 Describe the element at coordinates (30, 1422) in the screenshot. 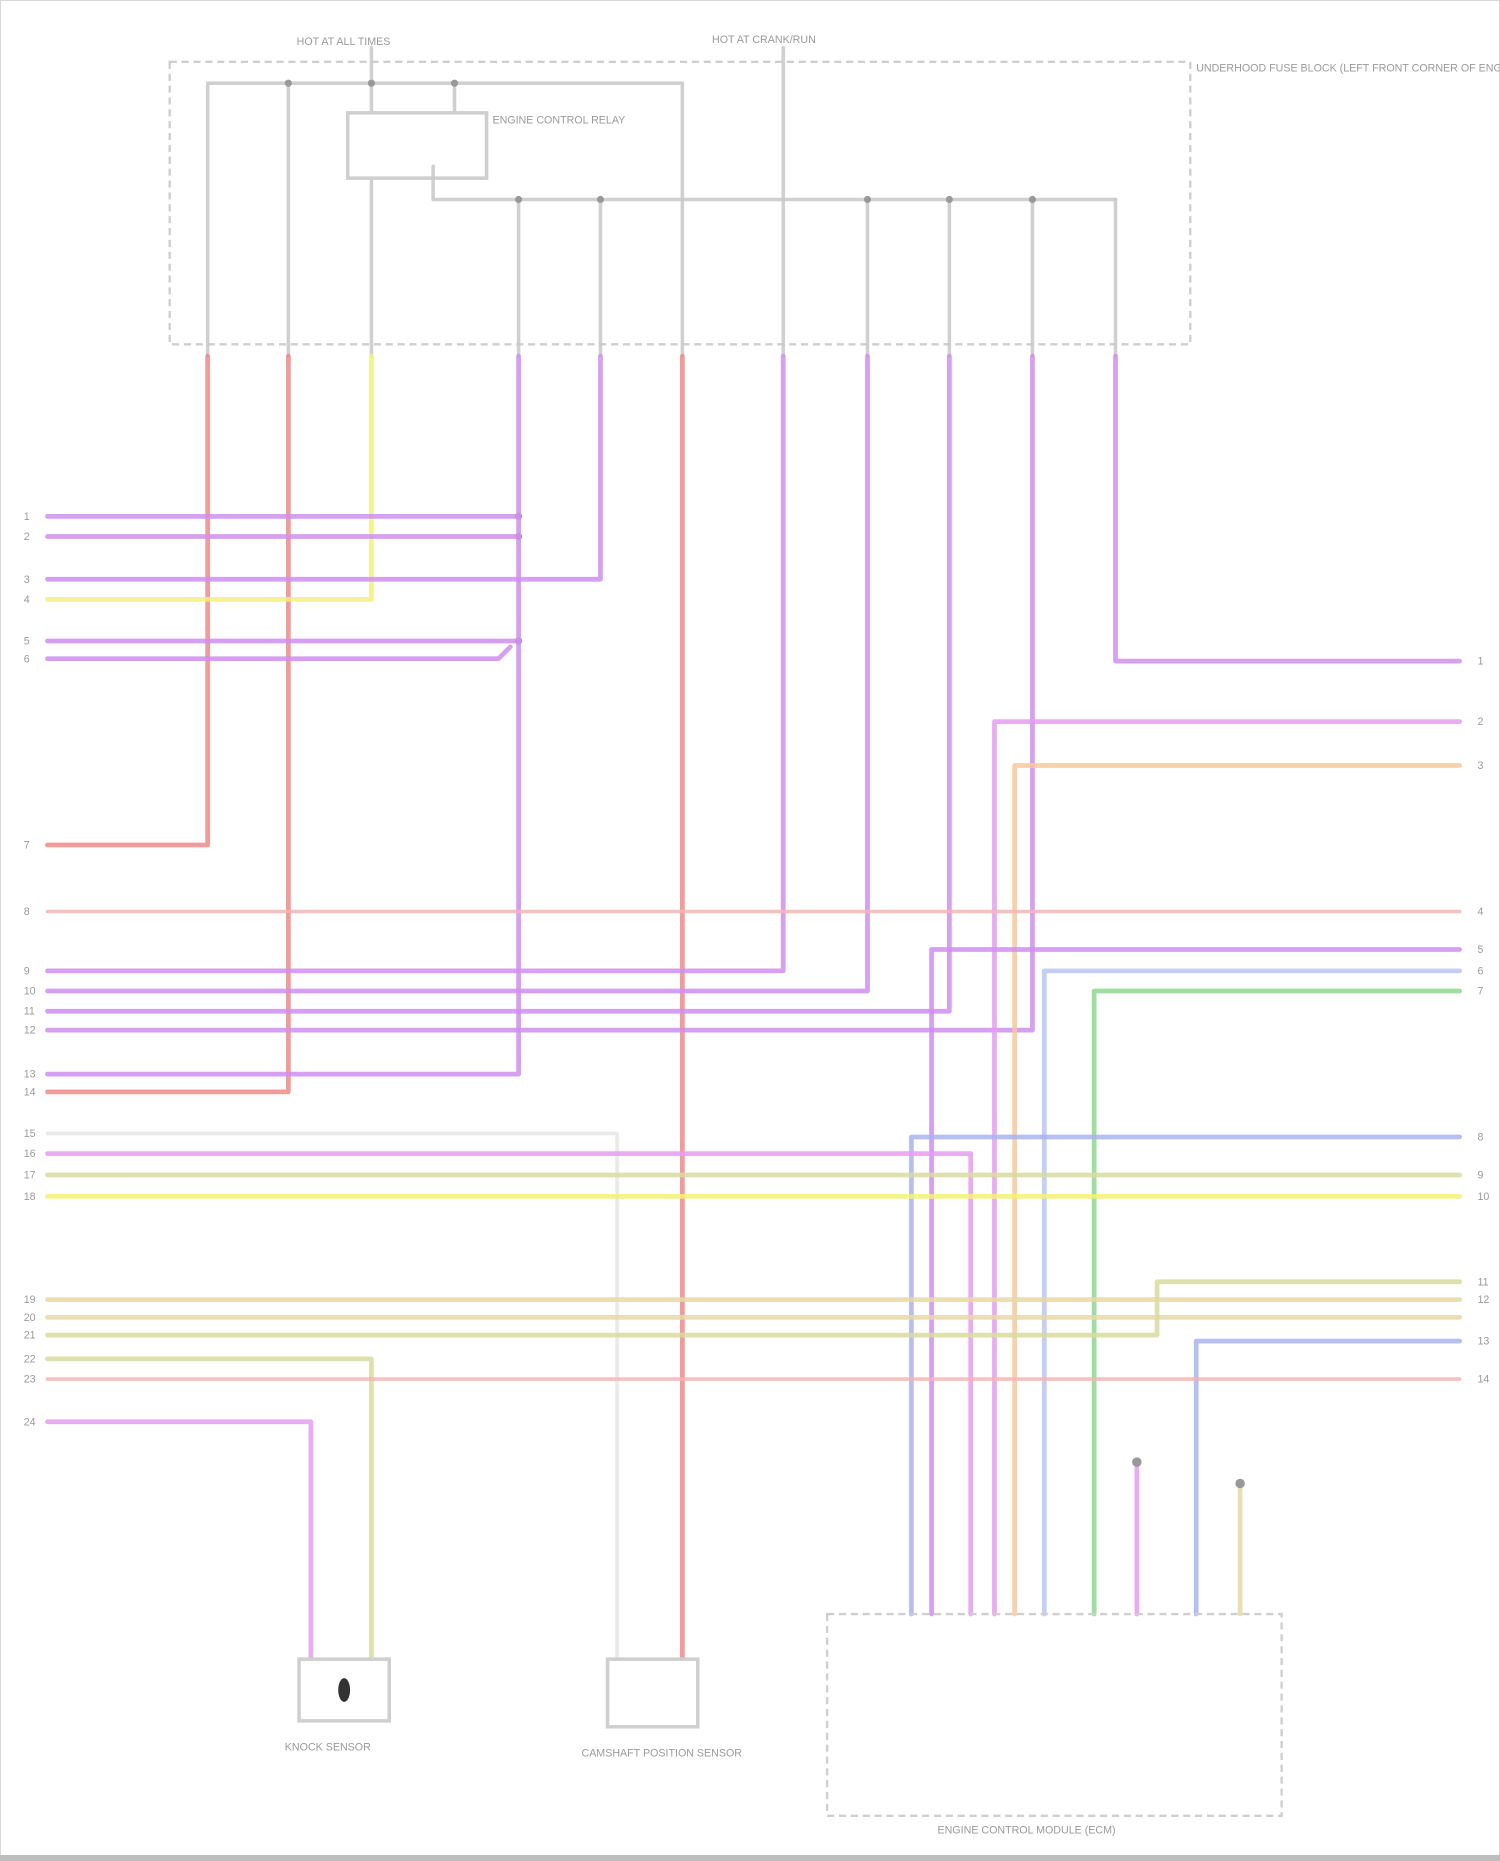

I see `svg-text: 24` at that location.